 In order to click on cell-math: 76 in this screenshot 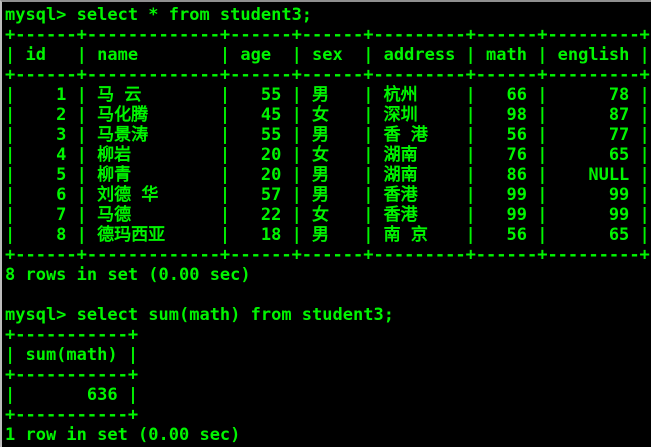, I will do `click(516, 155)`.